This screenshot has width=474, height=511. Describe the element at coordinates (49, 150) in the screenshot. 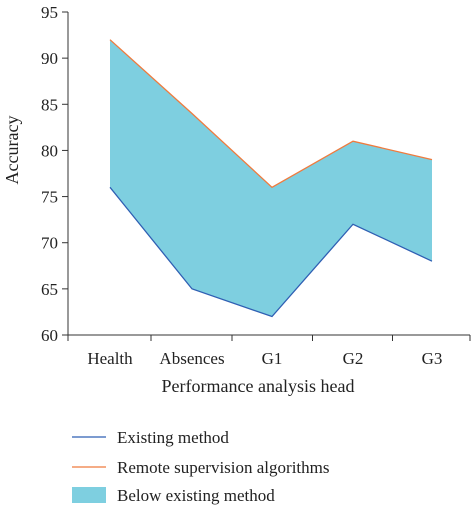

I see `y-tick-label-80: 80` at that location.